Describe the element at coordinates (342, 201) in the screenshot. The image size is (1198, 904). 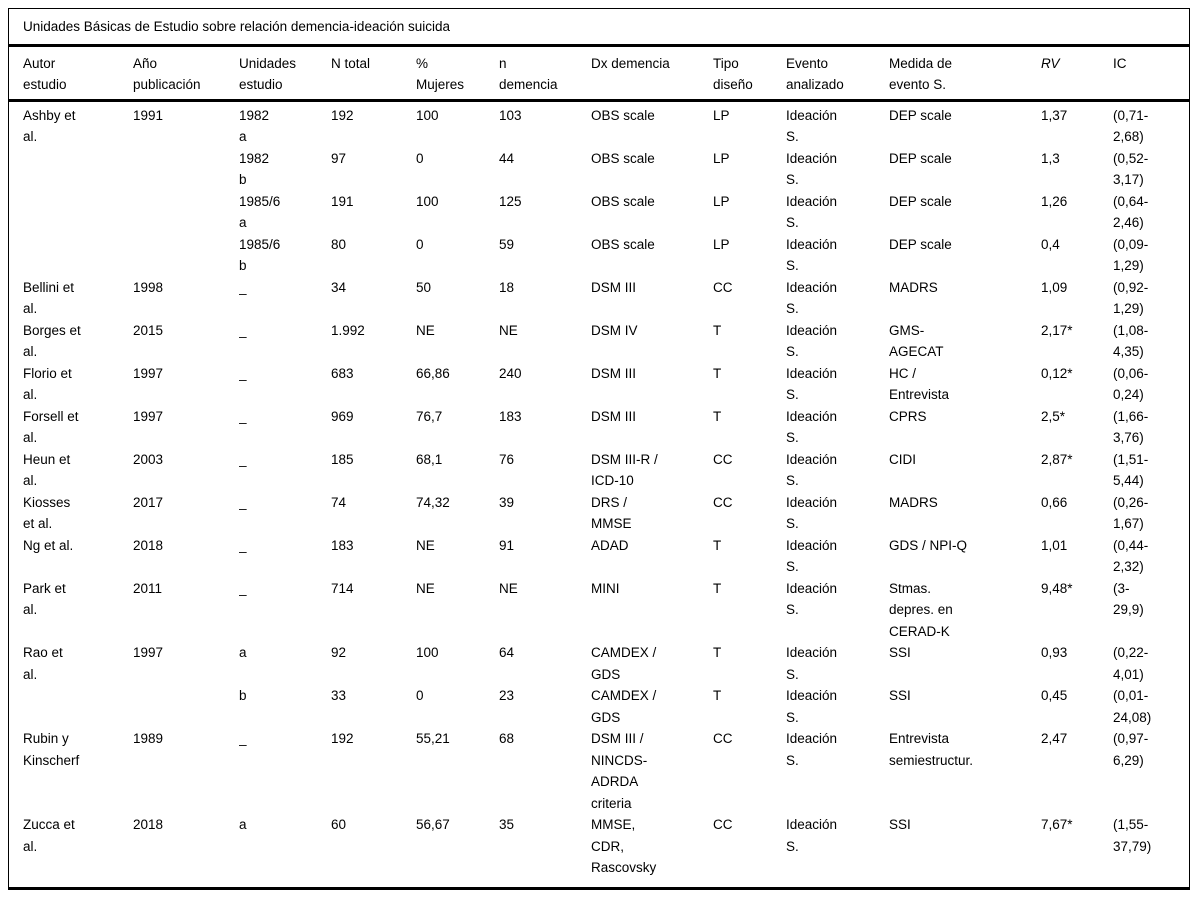
I see `cell-n-total: 191` at that location.